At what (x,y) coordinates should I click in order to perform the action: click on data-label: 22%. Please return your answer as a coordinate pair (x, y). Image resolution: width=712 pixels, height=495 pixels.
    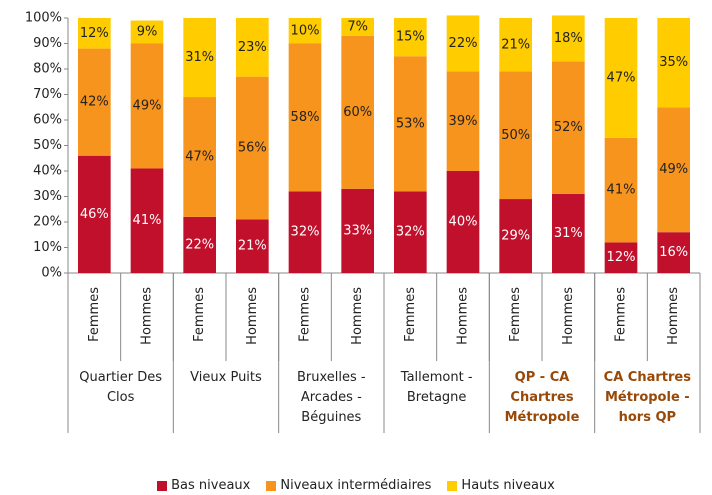
    Looking at the image, I should click on (199, 244).